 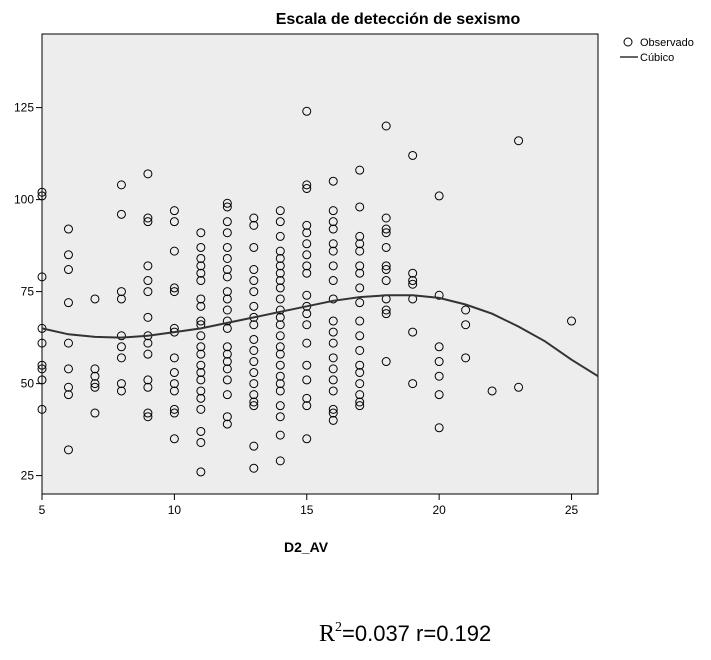 I want to click on r-squared-exponent: 2, so click(x=339, y=627).